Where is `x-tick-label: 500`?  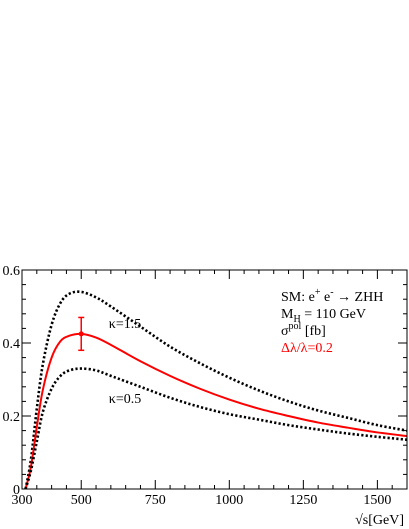
x-tick-label: 500 is located at coordinates (81, 500).